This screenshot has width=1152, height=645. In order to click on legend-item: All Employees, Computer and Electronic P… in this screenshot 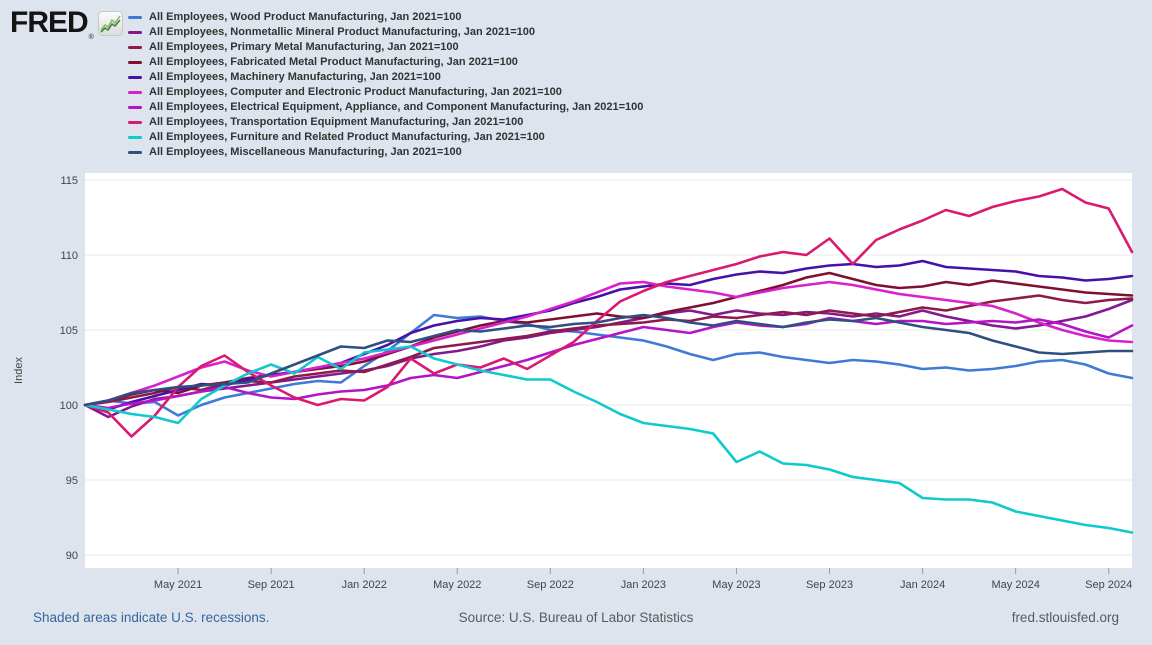, I will do `click(385, 92)`.